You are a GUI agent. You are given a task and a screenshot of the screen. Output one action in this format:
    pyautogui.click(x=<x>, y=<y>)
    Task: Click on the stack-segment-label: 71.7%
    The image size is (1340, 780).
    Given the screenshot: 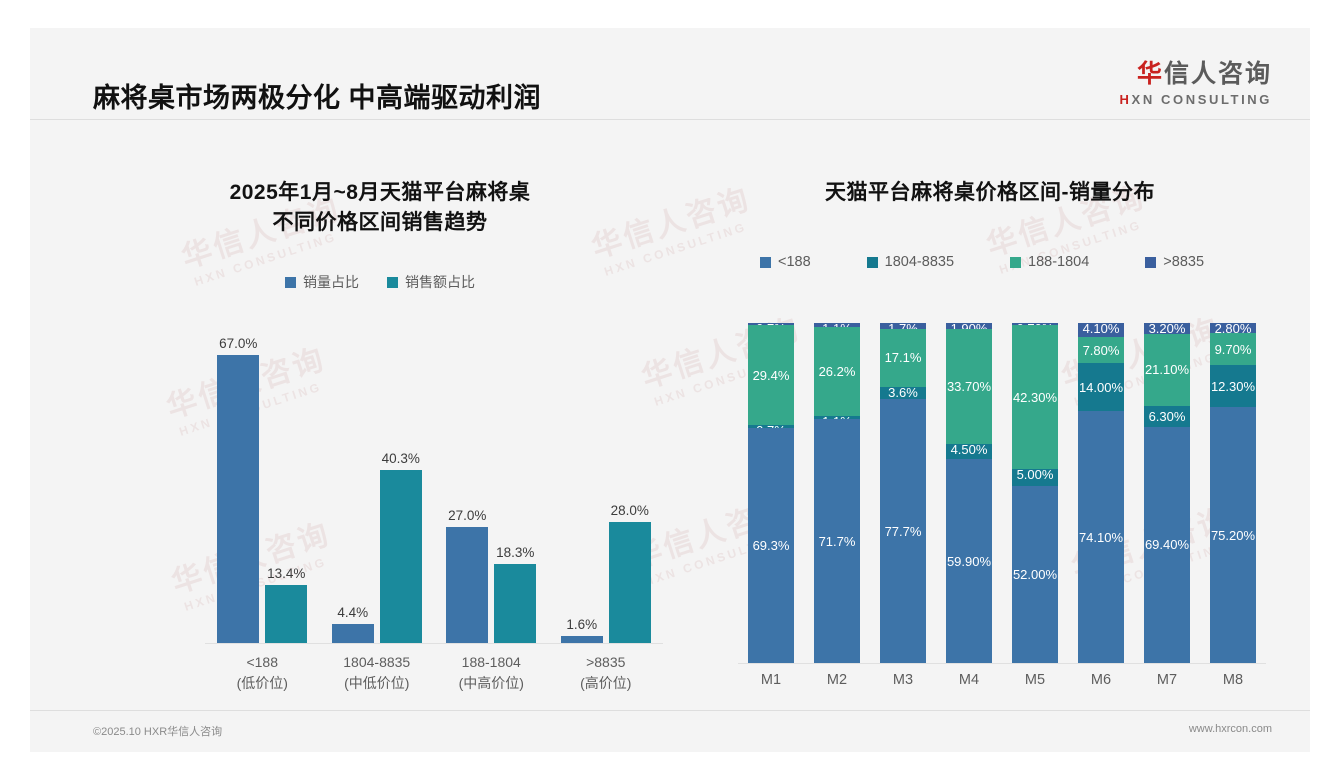 What is the action you would take?
    pyautogui.click(x=837, y=541)
    